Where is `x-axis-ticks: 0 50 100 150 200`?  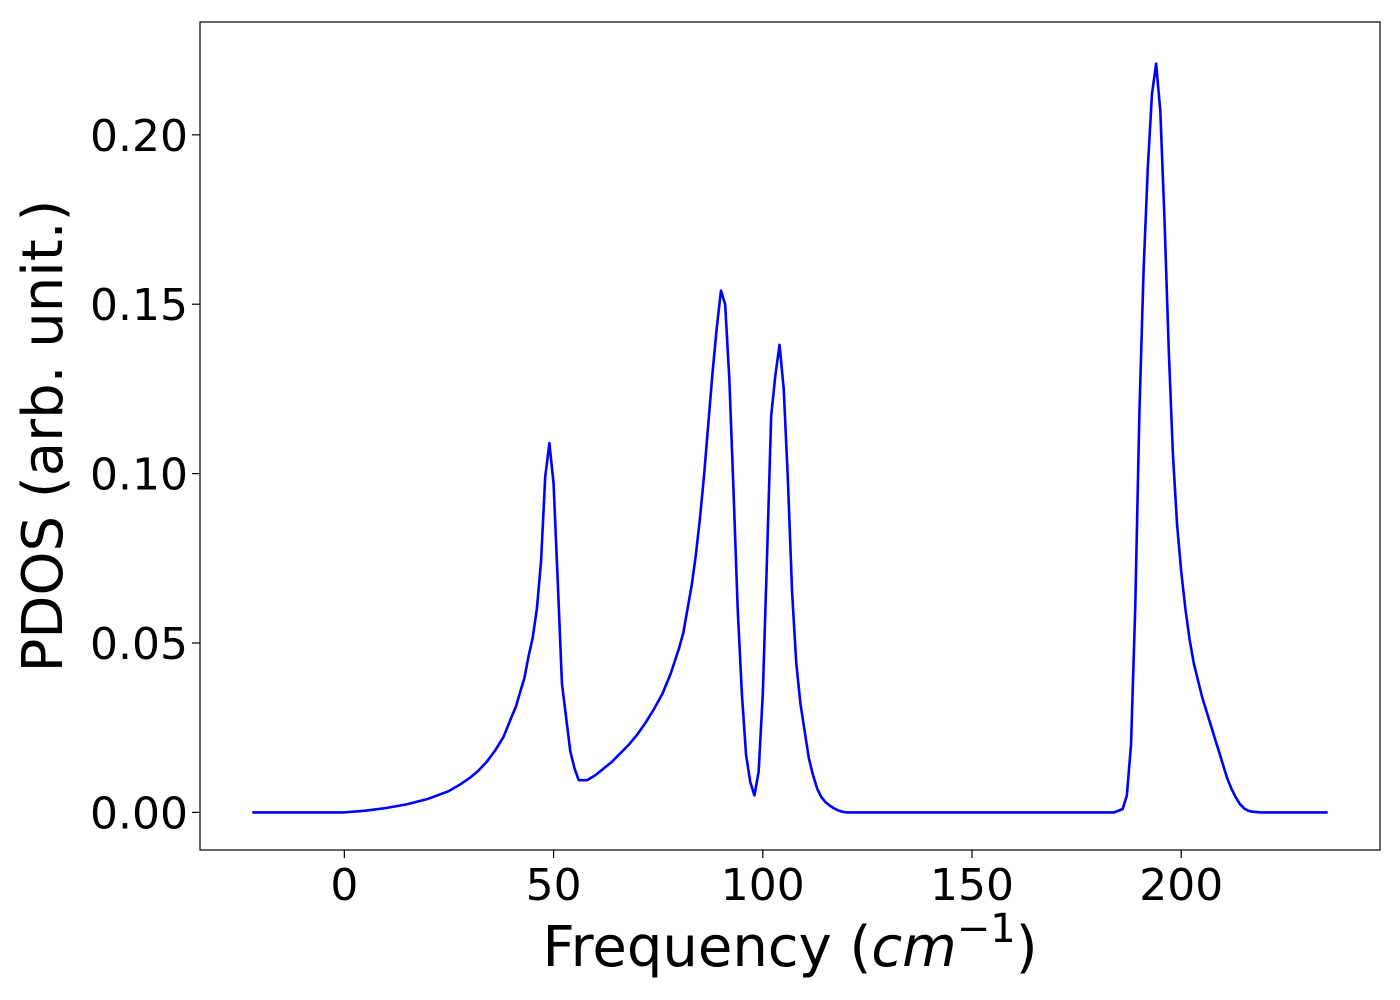 x-axis-ticks: 0 50 100 150 200 is located at coordinates (776, 880).